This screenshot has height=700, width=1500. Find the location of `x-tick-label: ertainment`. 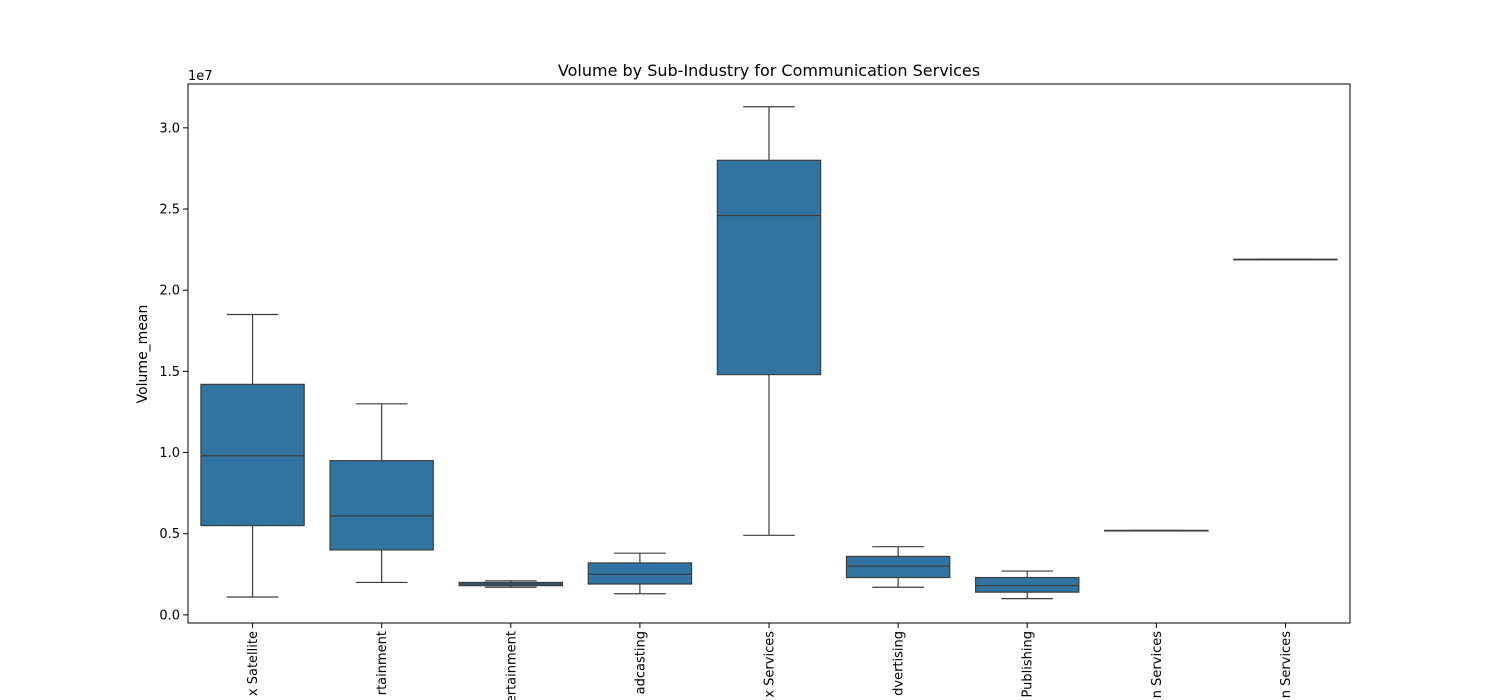

x-tick-label: ertainment is located at coordinates (511, 665).